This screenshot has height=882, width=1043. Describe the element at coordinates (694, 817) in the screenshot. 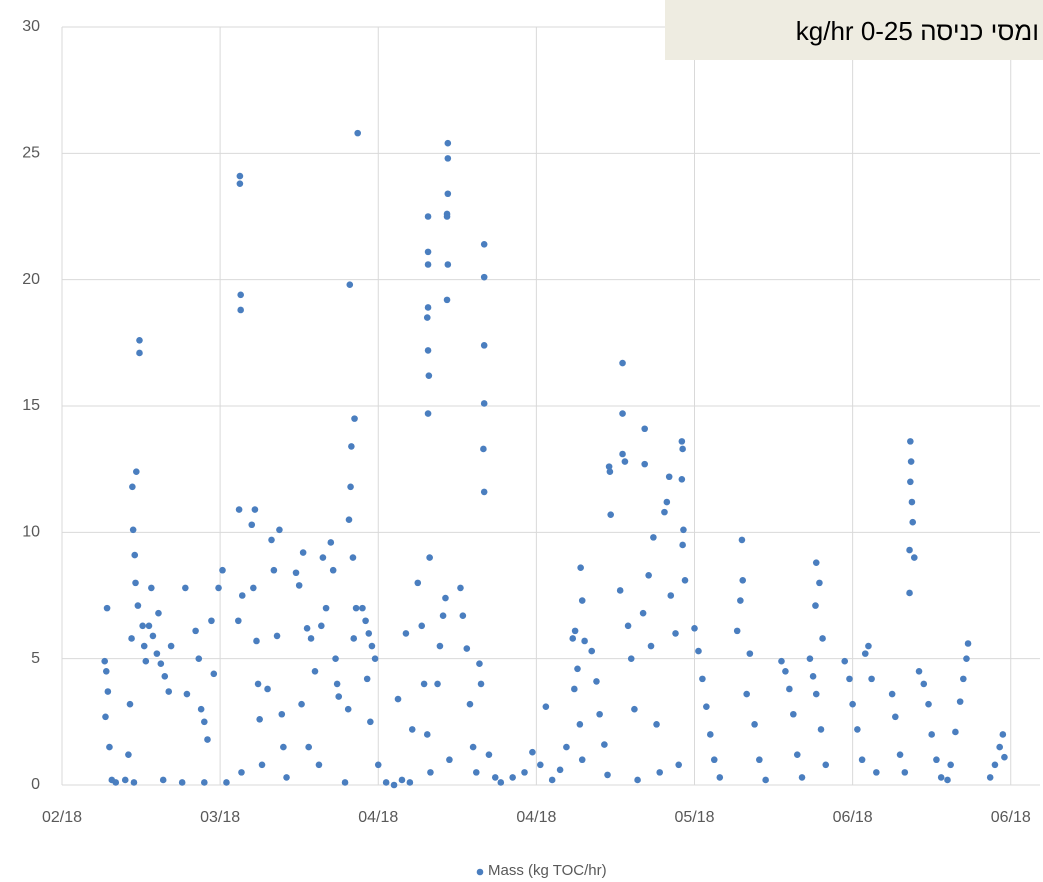

I see `x-tick-label: 05/18` at that location.